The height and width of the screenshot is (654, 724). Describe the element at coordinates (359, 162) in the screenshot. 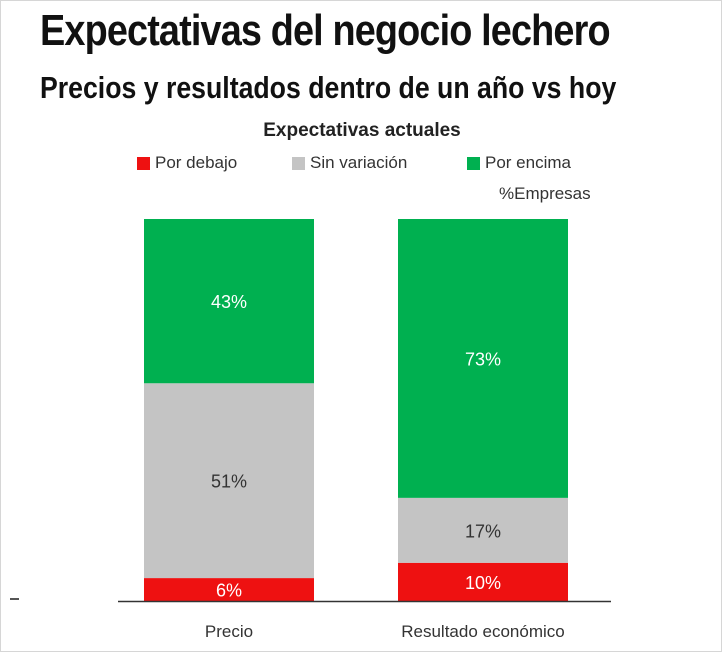

I see `legend-label-sin-variacion: Sin variación` at that location.